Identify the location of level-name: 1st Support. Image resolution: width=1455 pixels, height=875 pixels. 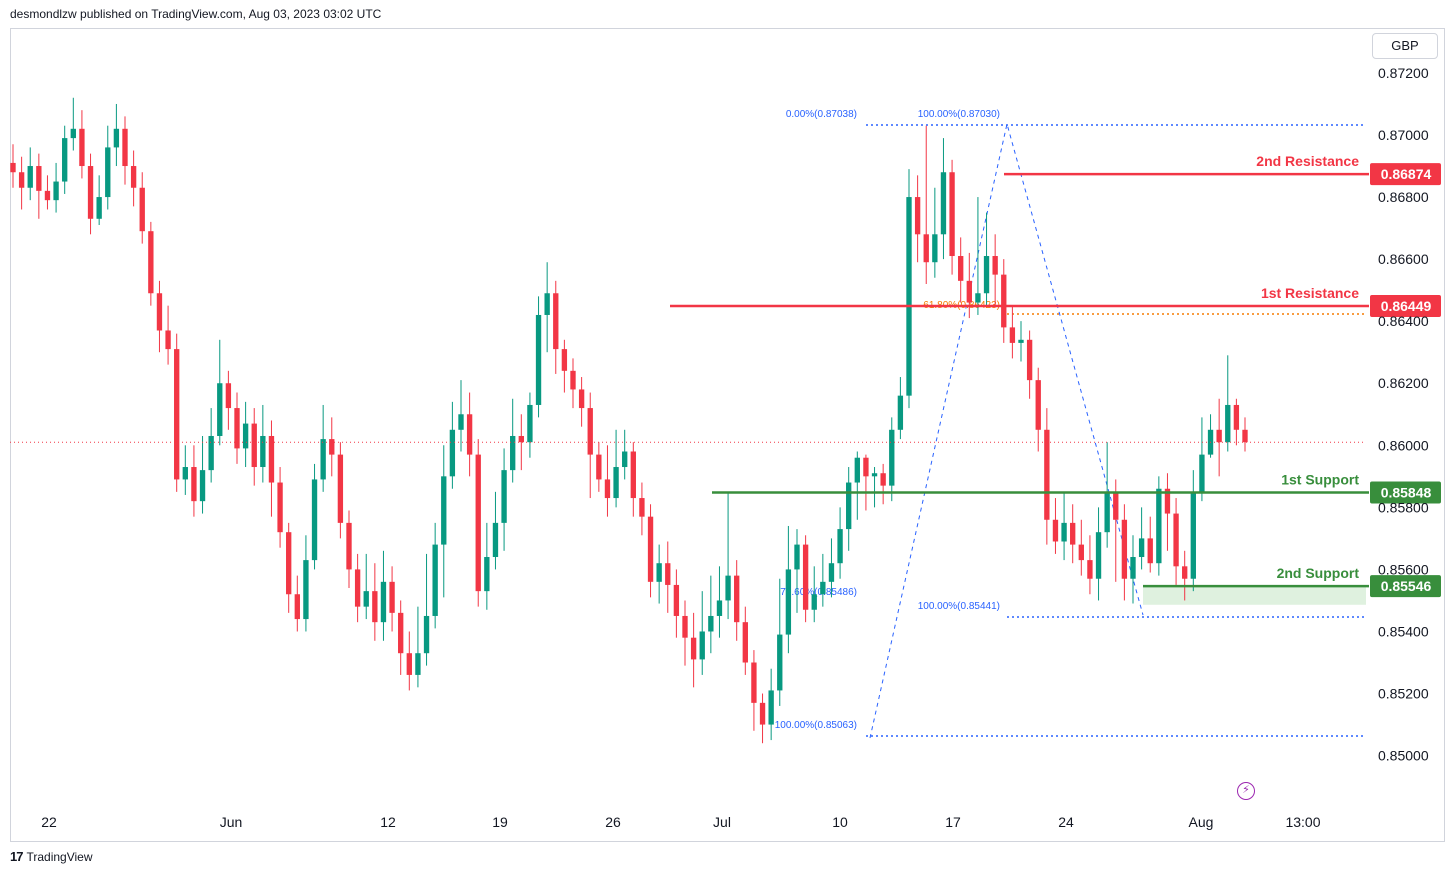
(1320, 479).